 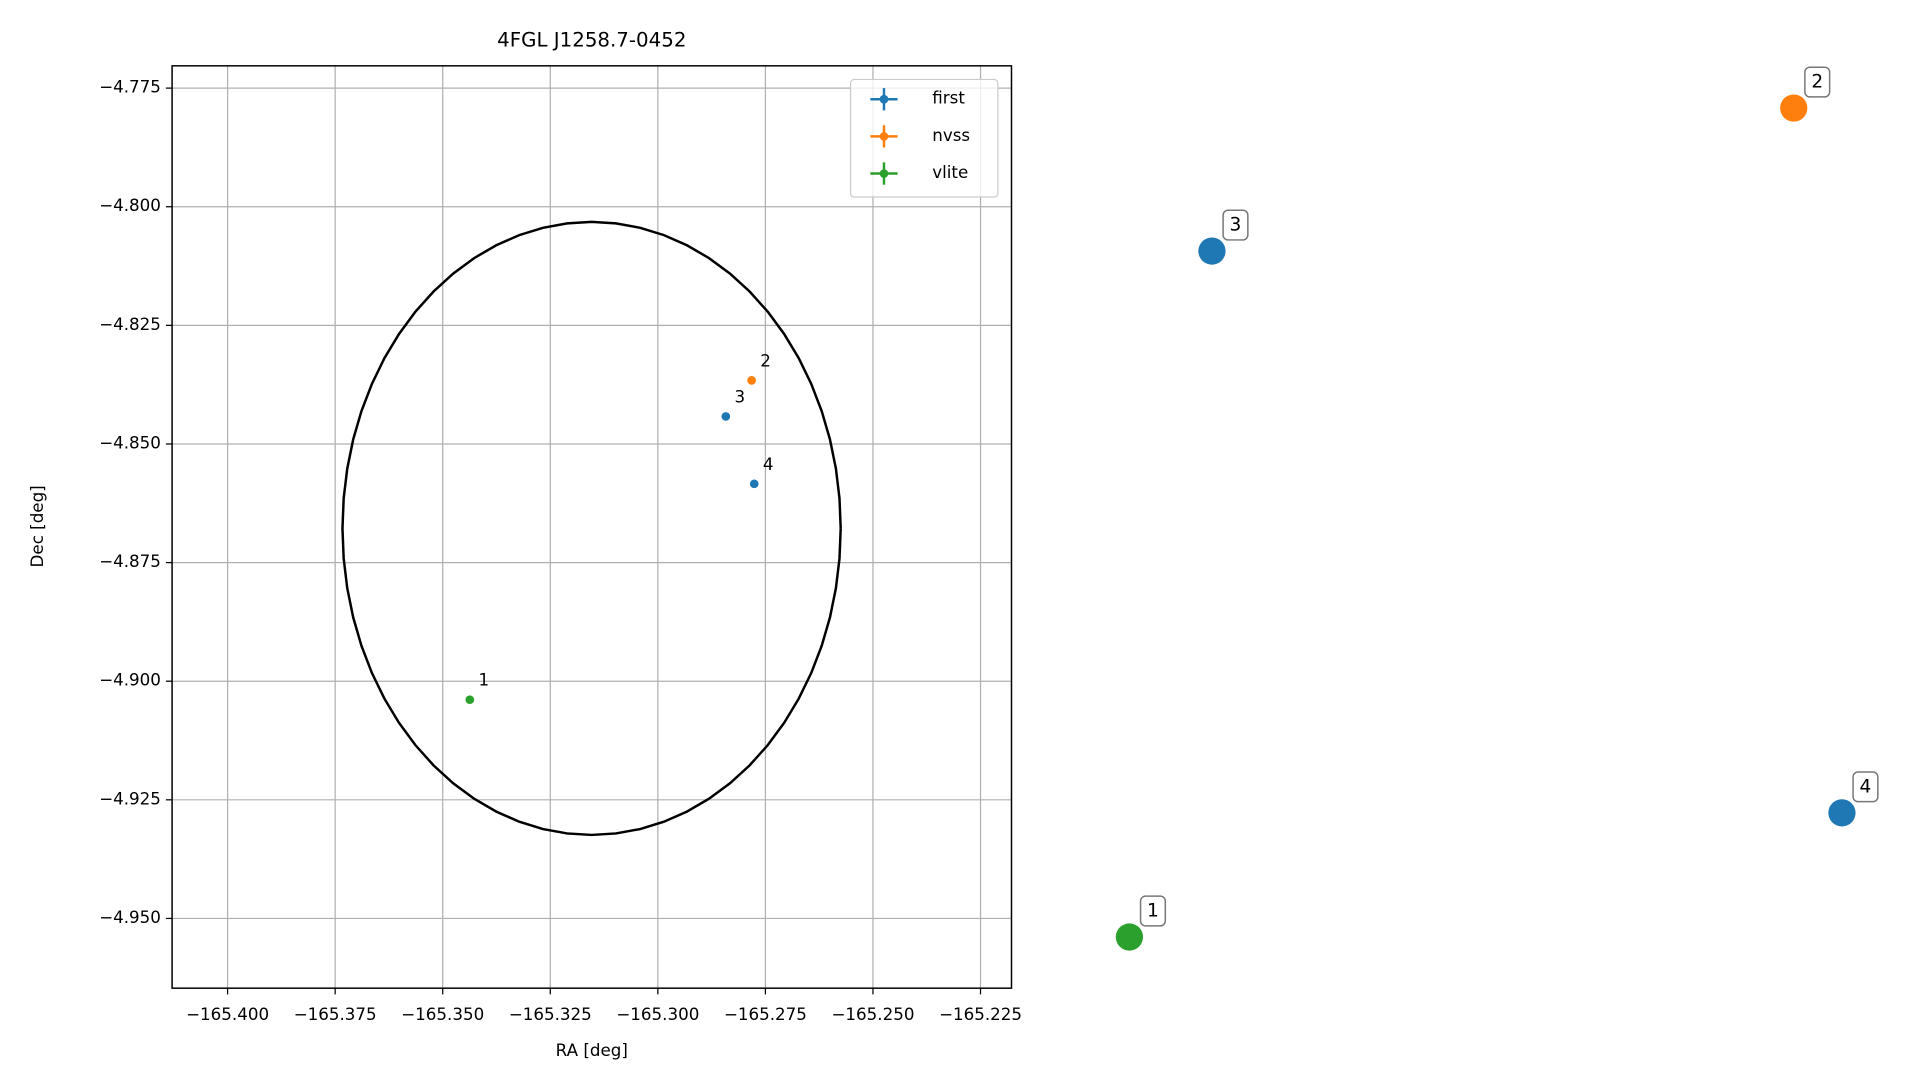 What do you see at coordinates (335, 1014) in the screenshot?
I see `x-tick-label: −165.375` at bounding box center [335, 1014].